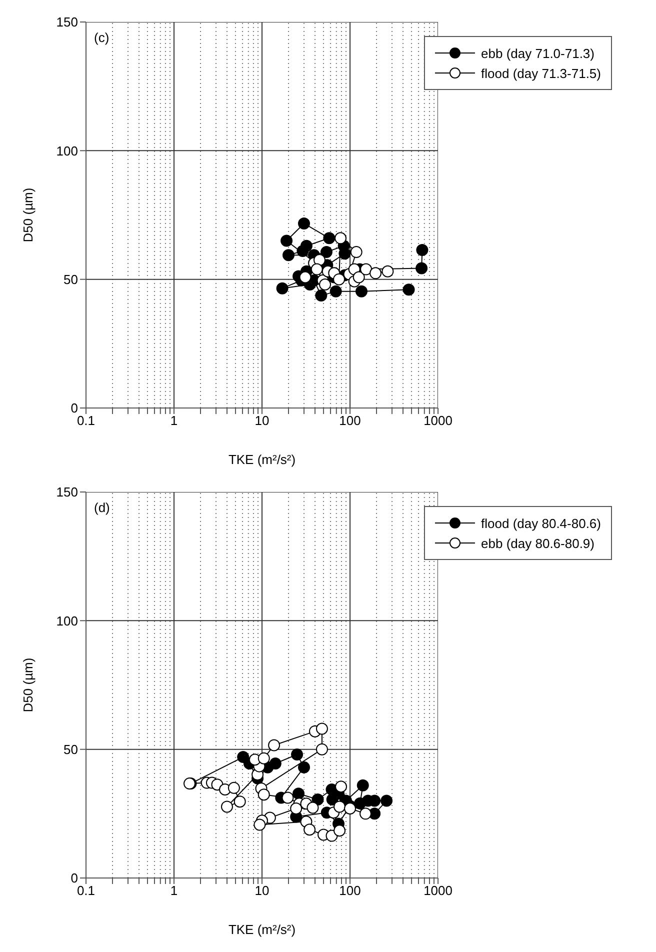 The image size is (656, 952). What do you see at coordinates (541, 73) in the screenshot?
I see `legend-label: flood (day 71.3-71.5)` at bounding box center [541, 73].